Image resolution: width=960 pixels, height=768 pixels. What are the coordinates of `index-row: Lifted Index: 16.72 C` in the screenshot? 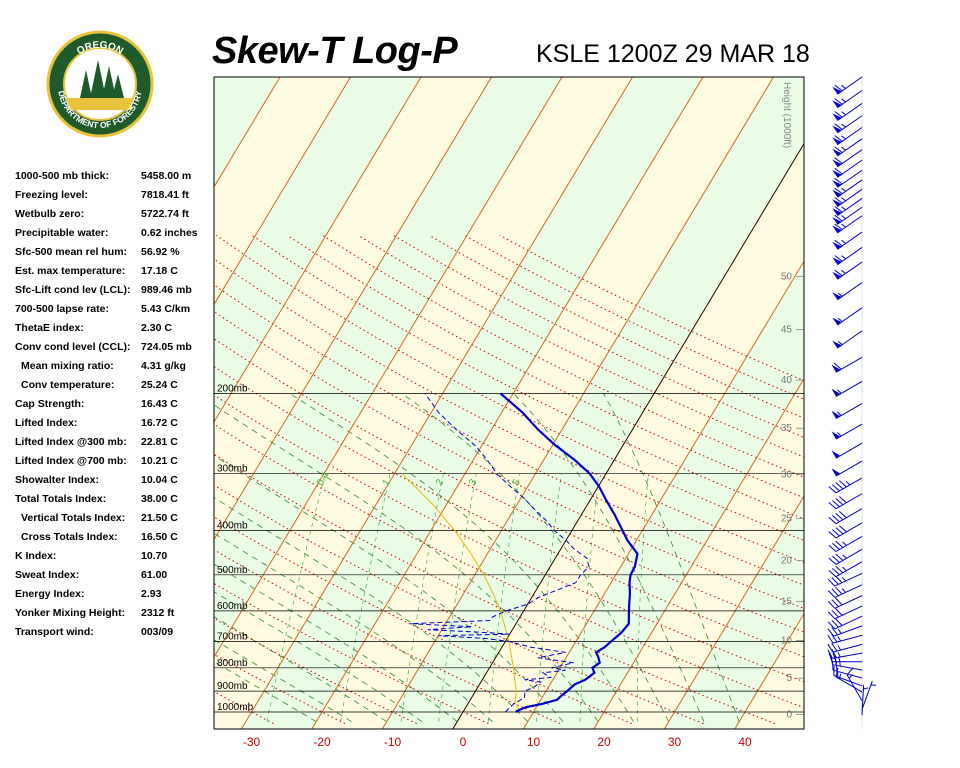 It's located at (115, 424).